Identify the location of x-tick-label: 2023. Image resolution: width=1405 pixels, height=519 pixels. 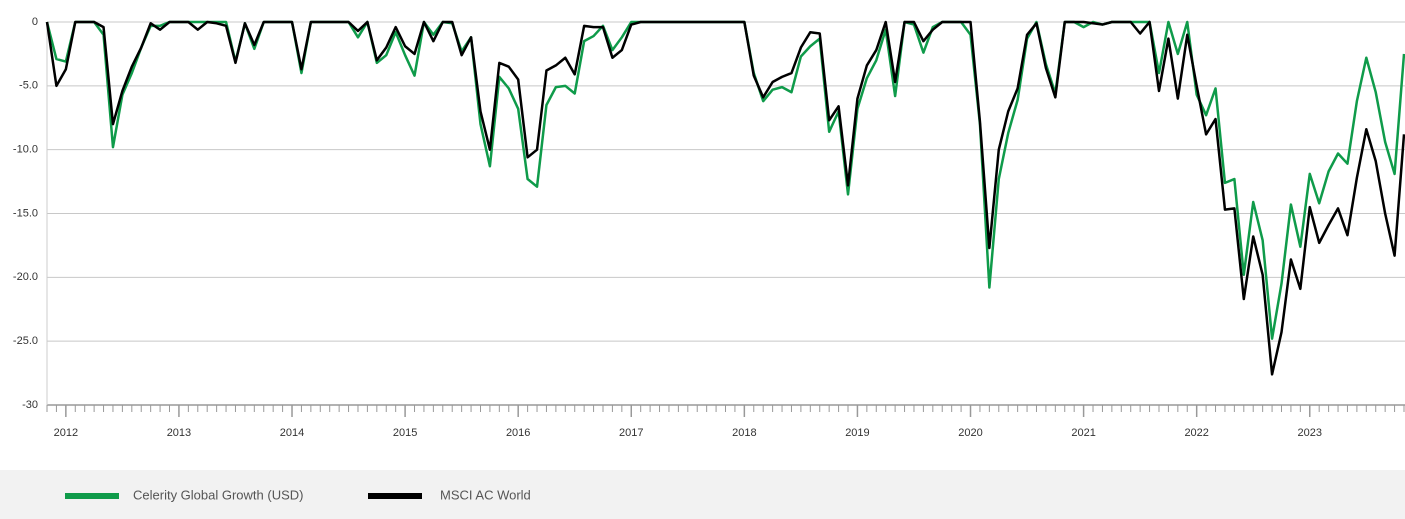
(1310, 433).